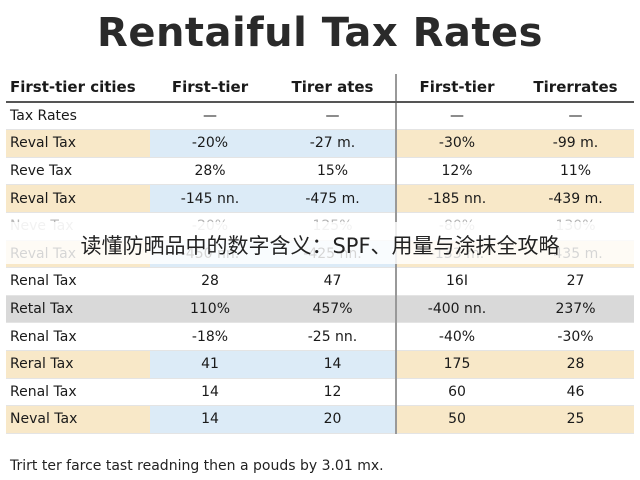 The height and width of the screenshot is (480, 640). Describe the element at coordinates (210, 364) in the screenshot. I see `table-cell: 41` at that location.